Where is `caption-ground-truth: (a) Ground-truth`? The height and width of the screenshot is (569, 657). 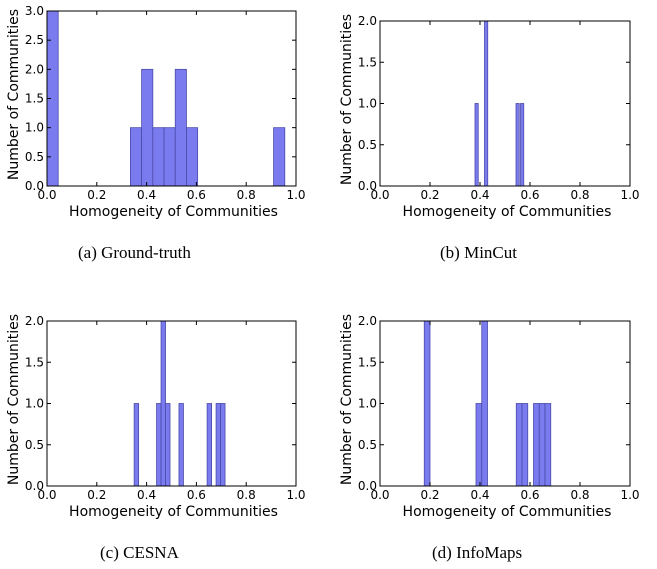 caption-ground-truth: (a) Ground-truth is located at coordinates (134, 252).